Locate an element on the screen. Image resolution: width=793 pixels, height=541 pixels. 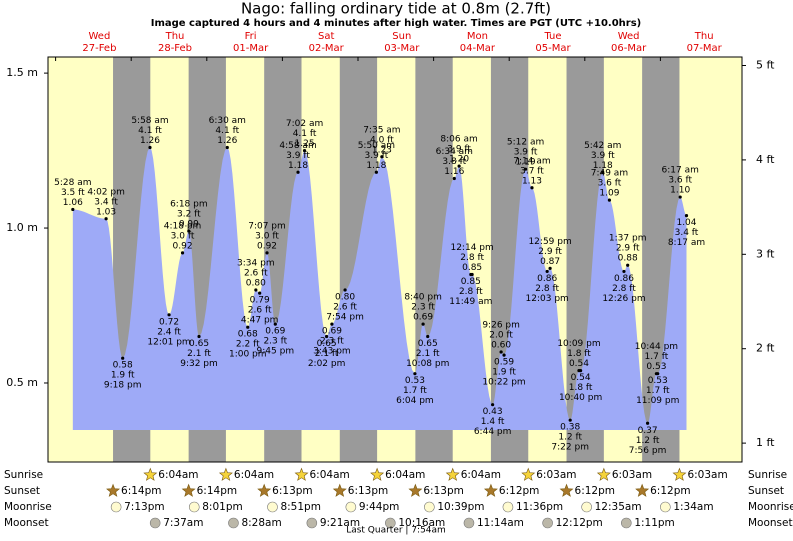
tide-label: 6:30 am is located at coordinates (227, 121).